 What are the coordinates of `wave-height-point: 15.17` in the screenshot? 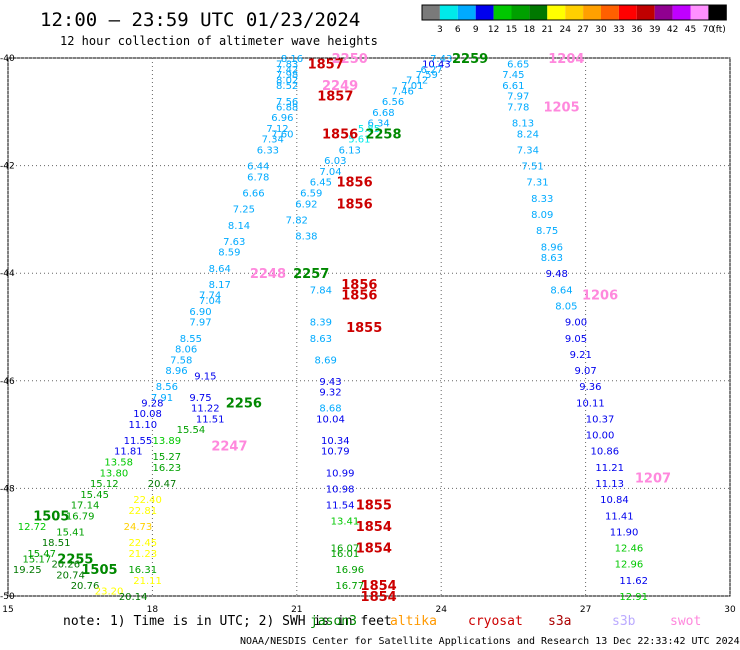 It's located at (37, 559).